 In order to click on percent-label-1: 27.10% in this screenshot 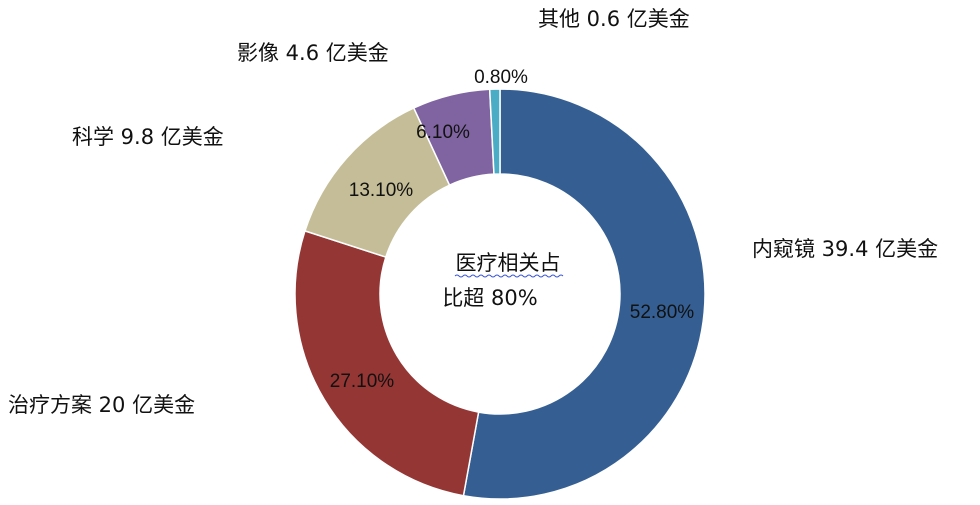, I will do `click(362, 381)`.